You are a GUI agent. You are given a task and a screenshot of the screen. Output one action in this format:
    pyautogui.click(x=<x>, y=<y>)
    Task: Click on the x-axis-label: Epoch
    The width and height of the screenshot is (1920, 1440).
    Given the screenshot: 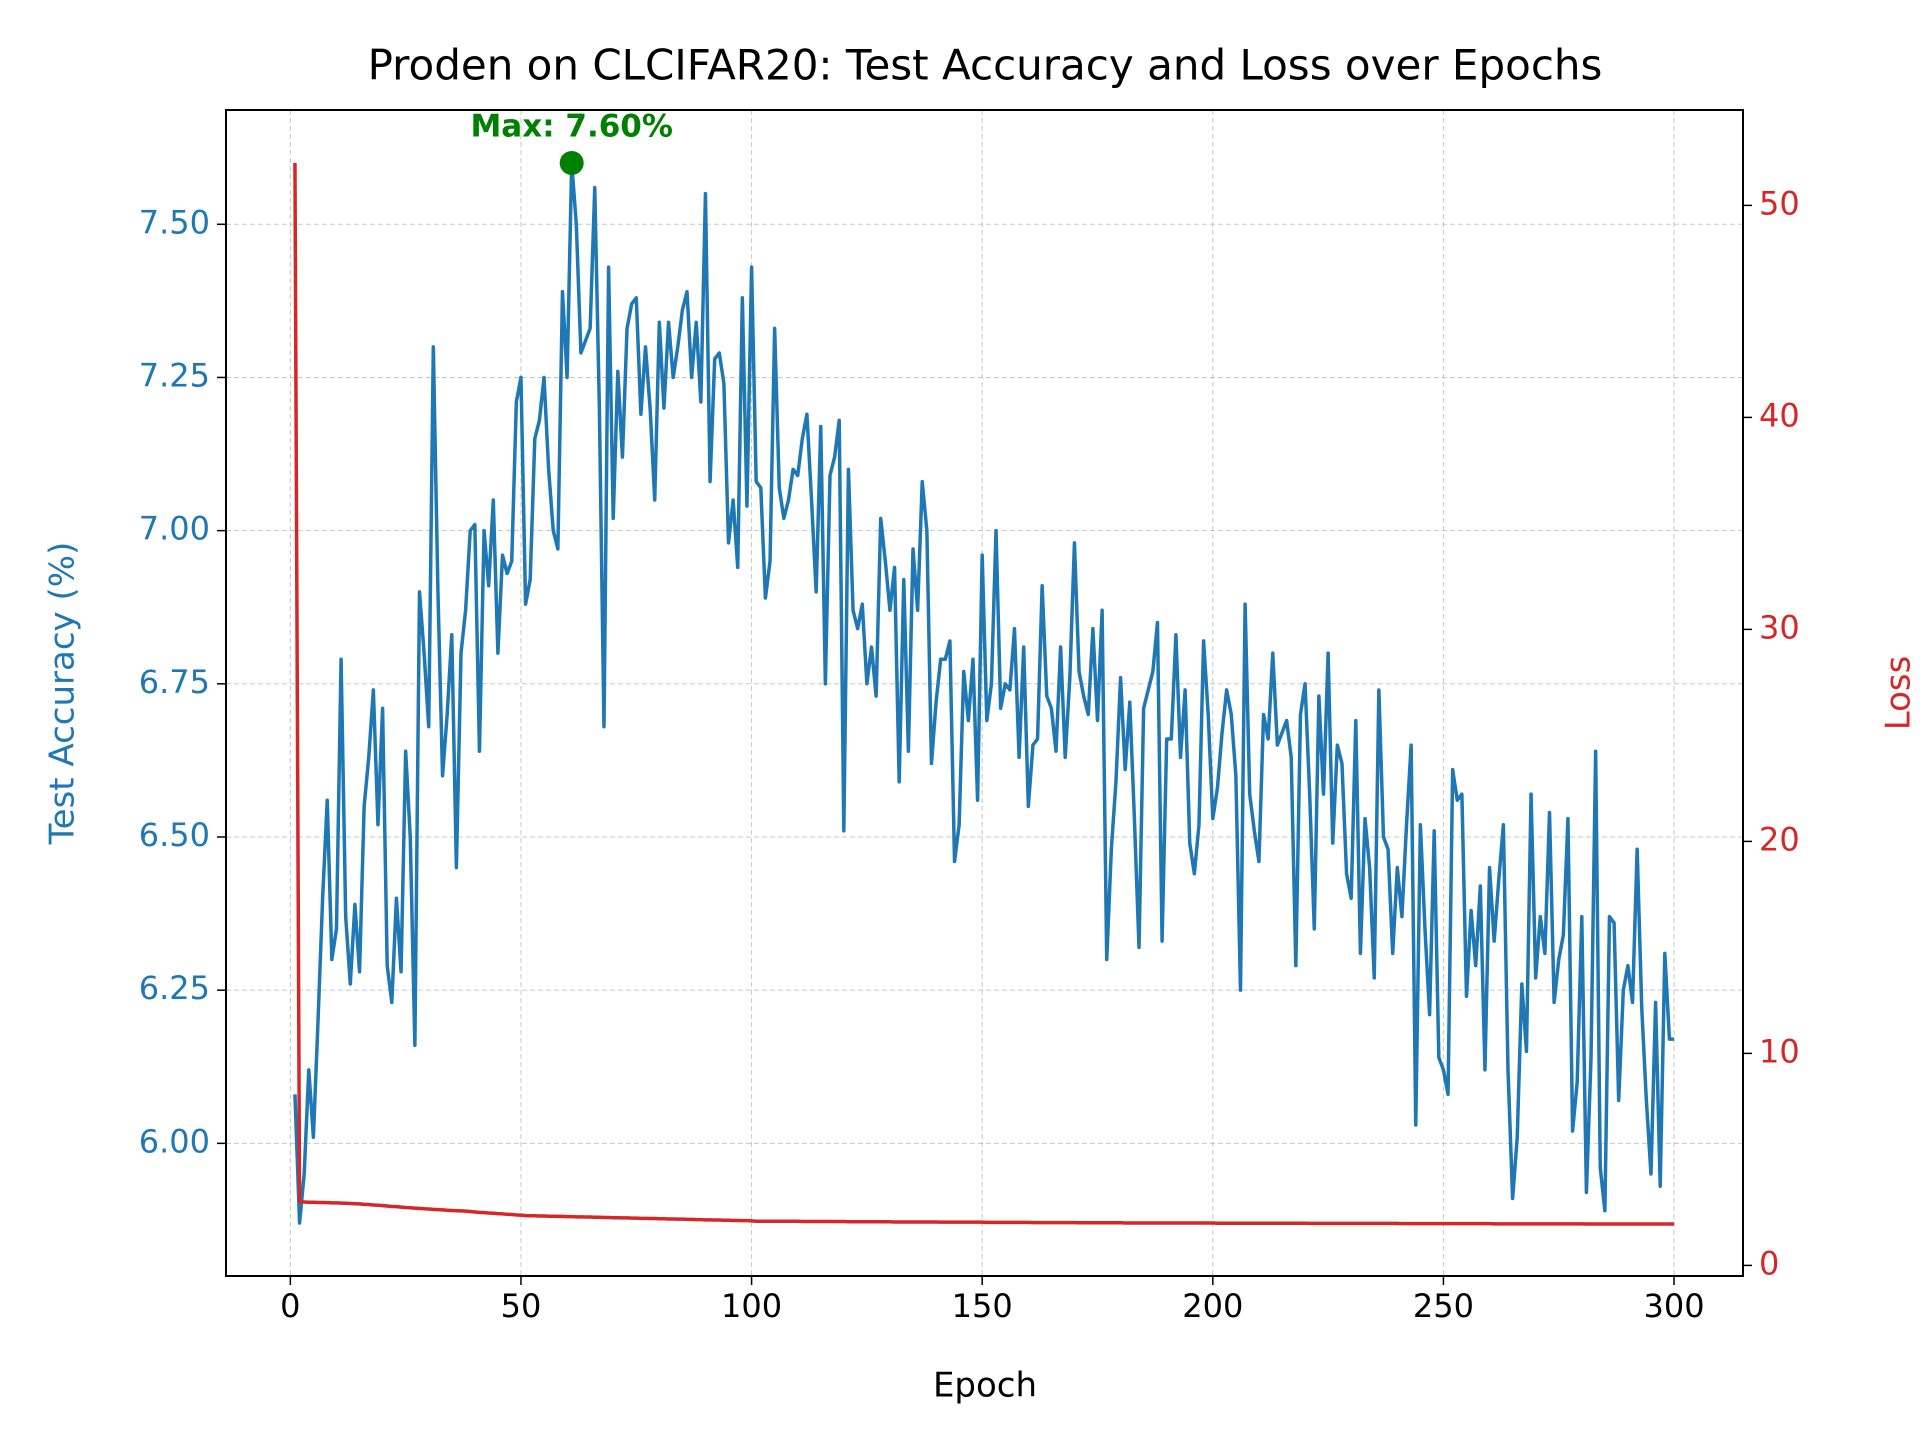 What is the action you would take?
    pyautogui.click(x=985, y=1386)
    